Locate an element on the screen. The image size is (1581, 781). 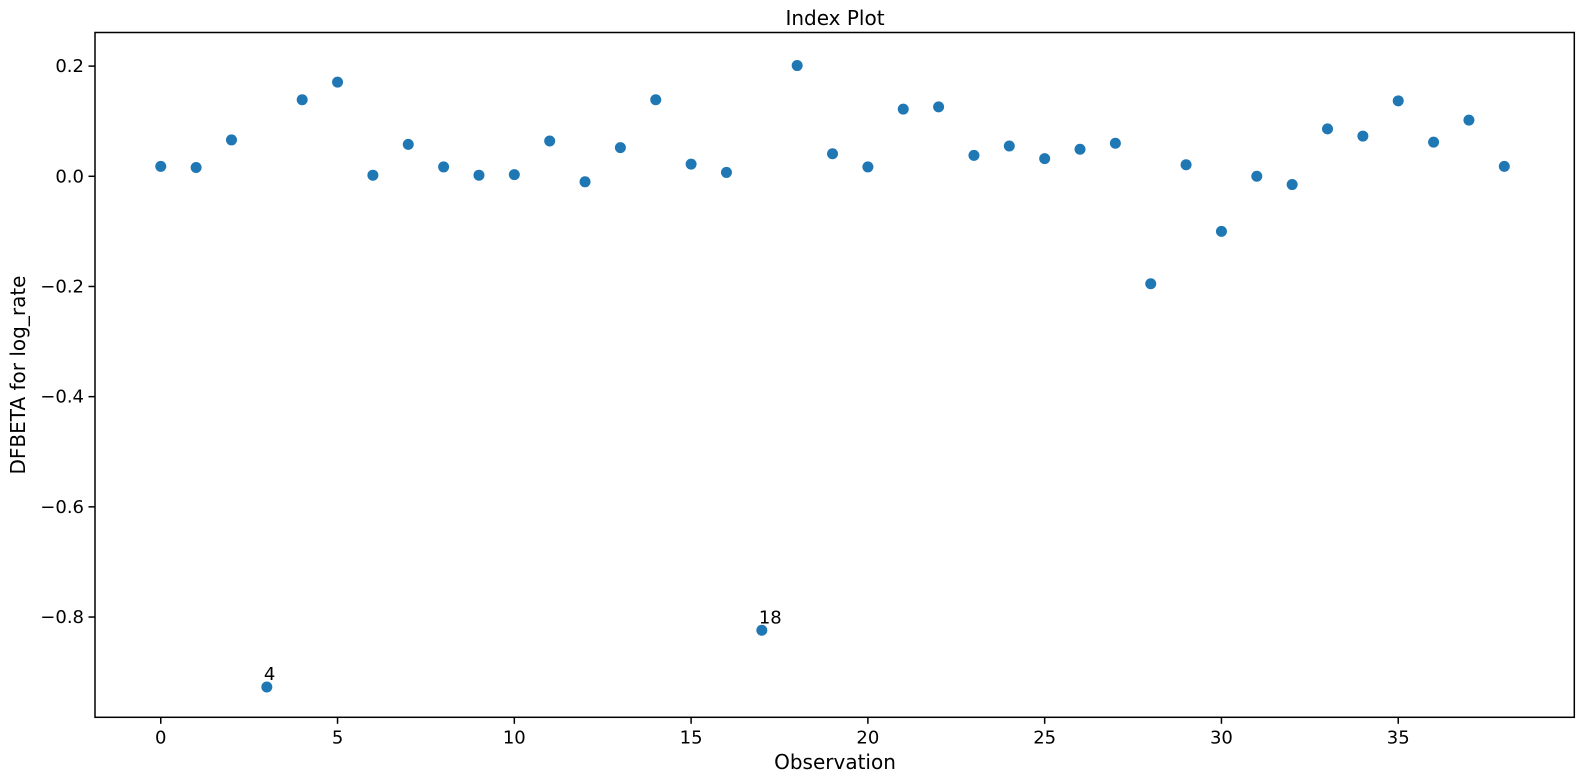
y-tick-label: −0.4 is located at coordinates (62, 397).